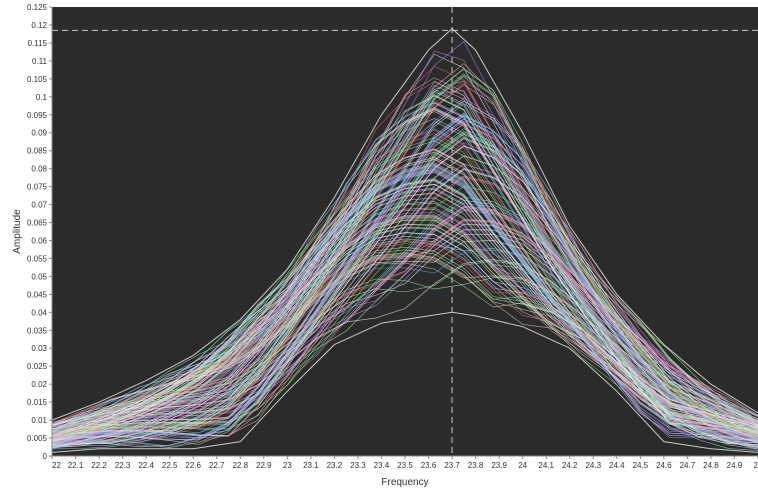 This screenshot has height=488, width=758. I want to click on y-tick-label: 0, so click(45, 456).